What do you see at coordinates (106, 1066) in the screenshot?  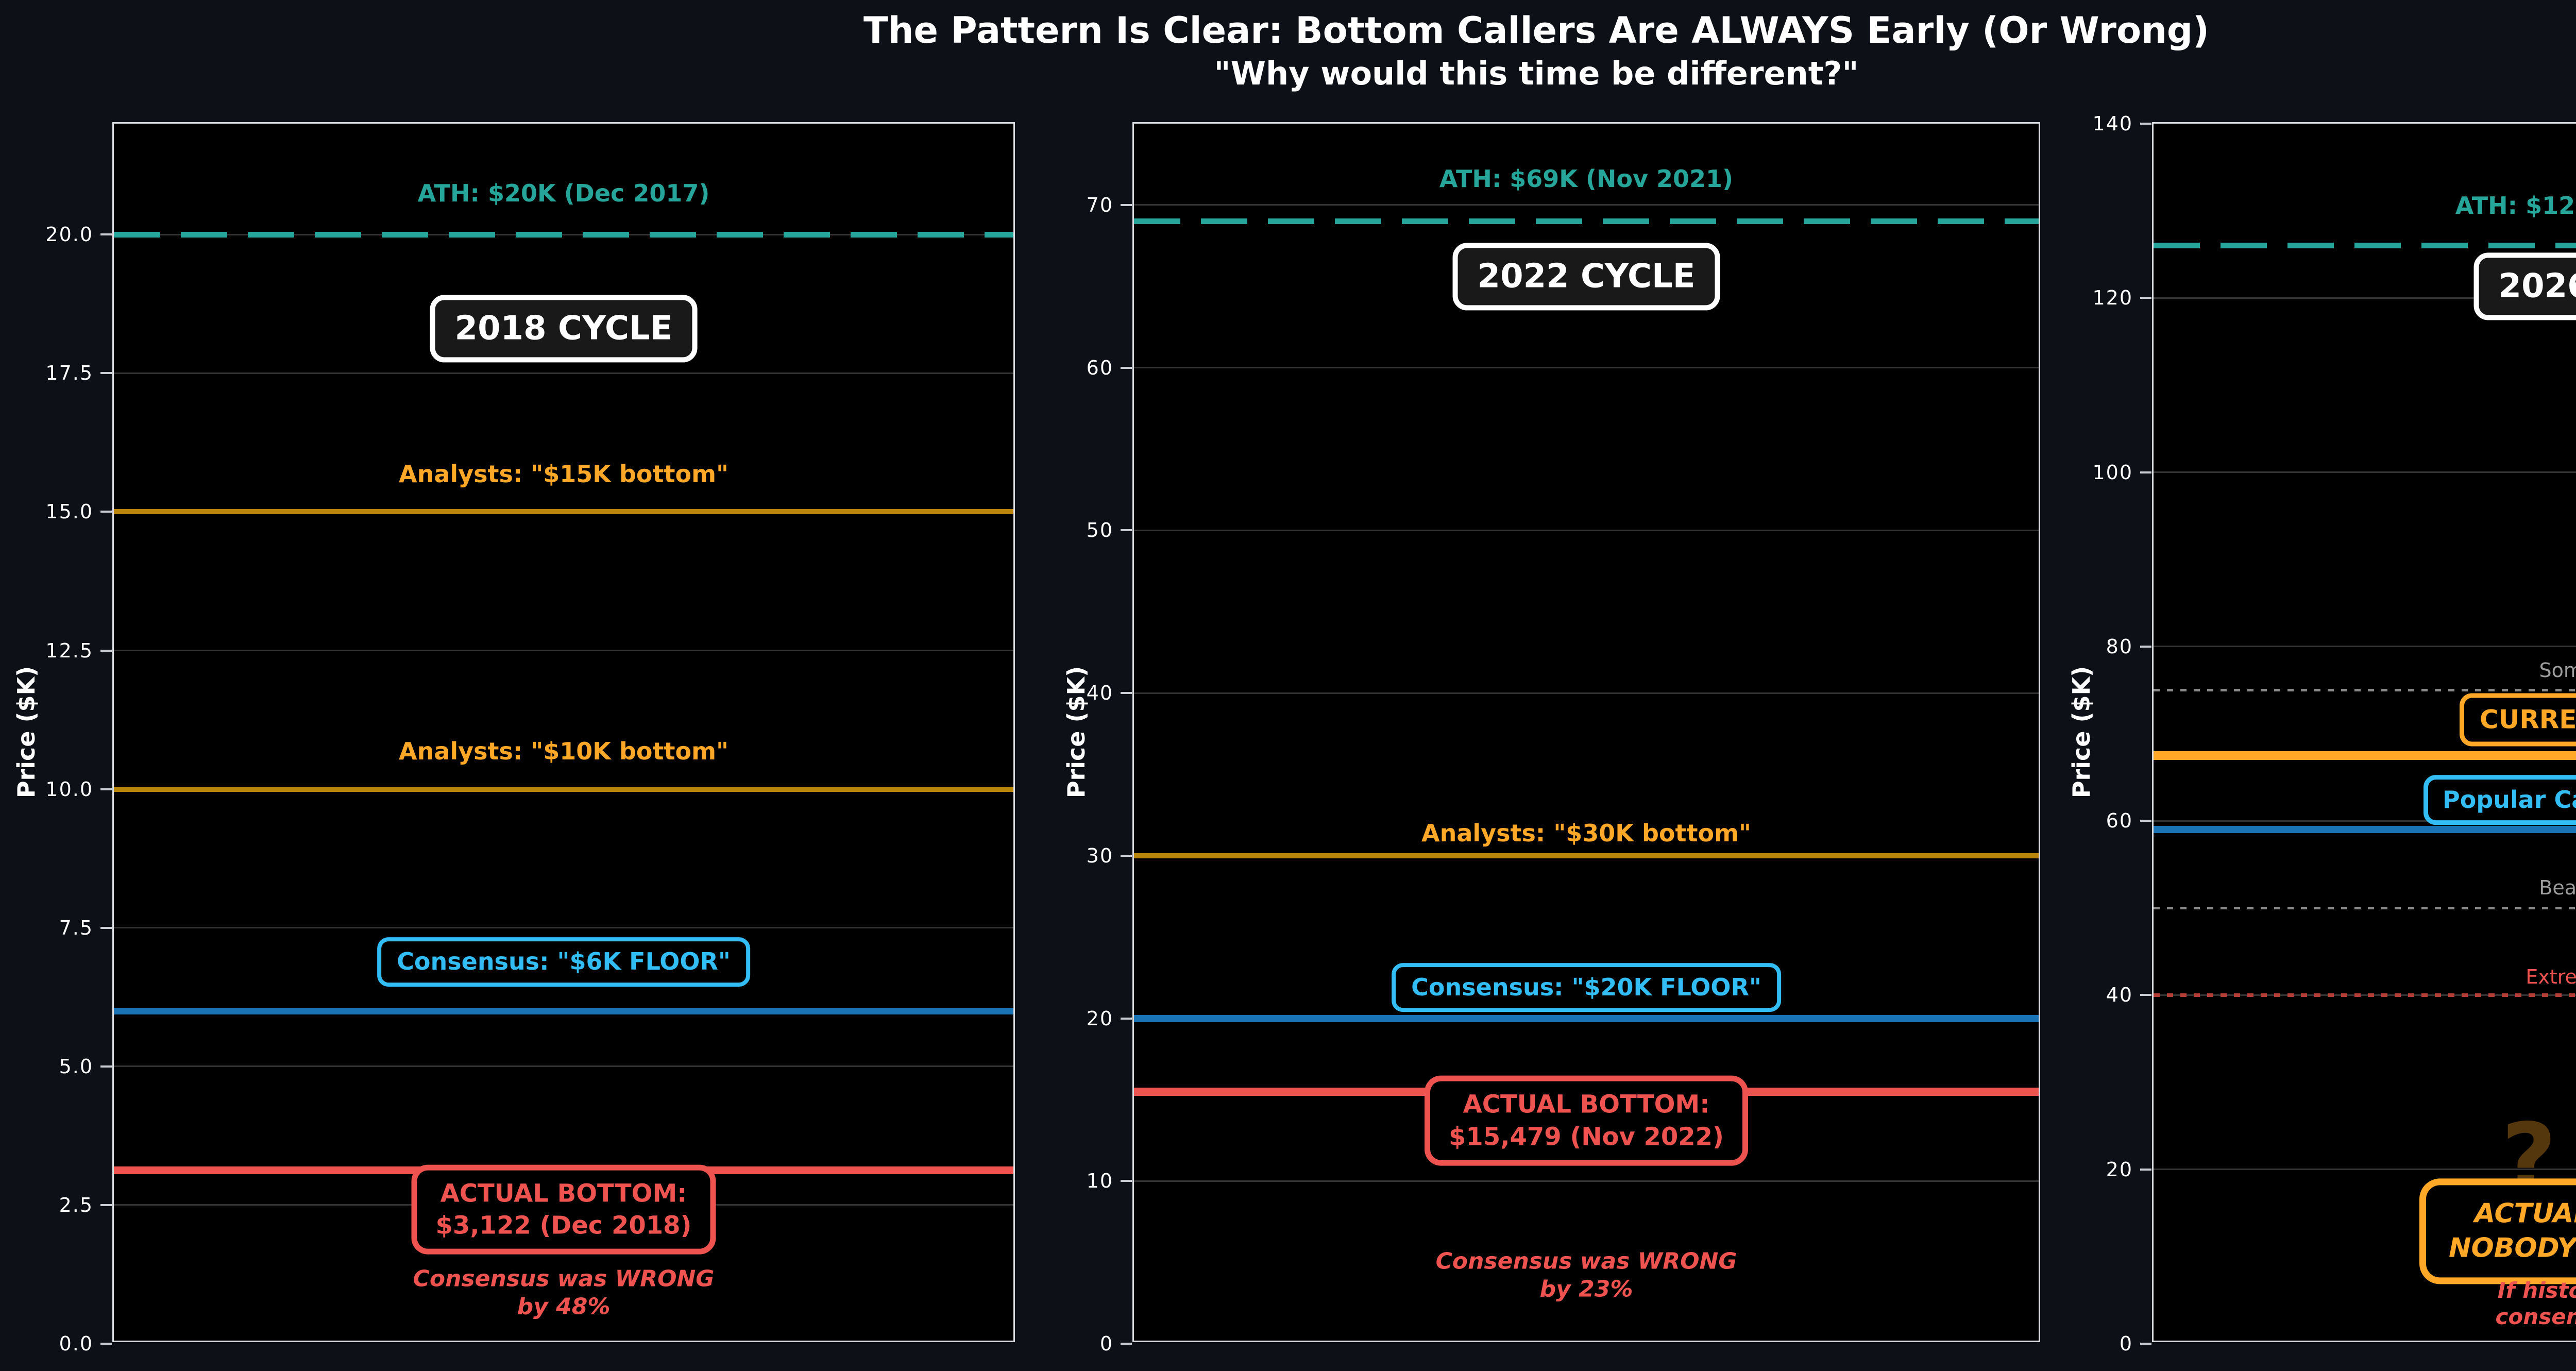 I see `y-tick-mark-5.0` at bounding box center [106, 1066].